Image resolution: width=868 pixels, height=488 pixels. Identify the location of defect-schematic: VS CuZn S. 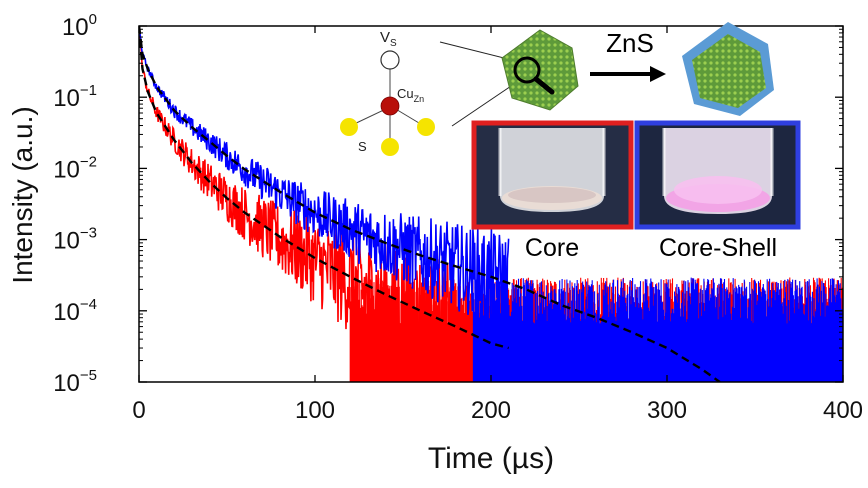
(430, 92).